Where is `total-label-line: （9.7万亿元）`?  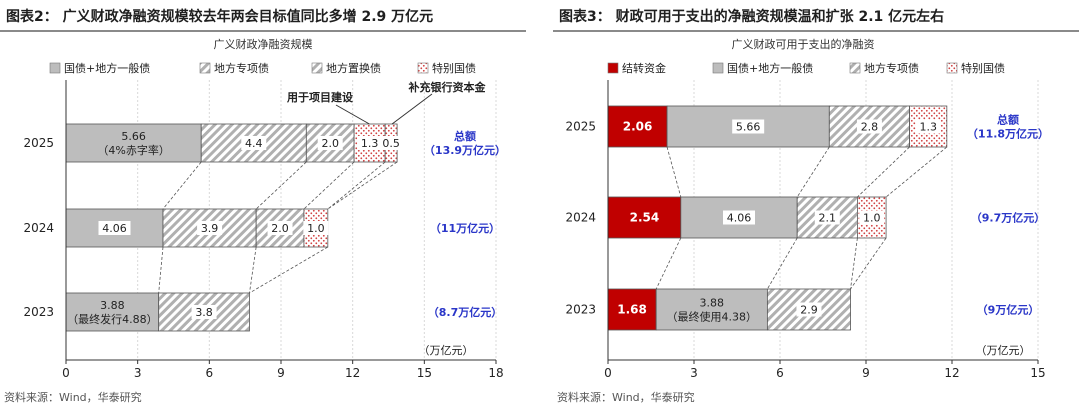
total-label-line: （9.7万亿元） is located at coordinates (1008, 218).